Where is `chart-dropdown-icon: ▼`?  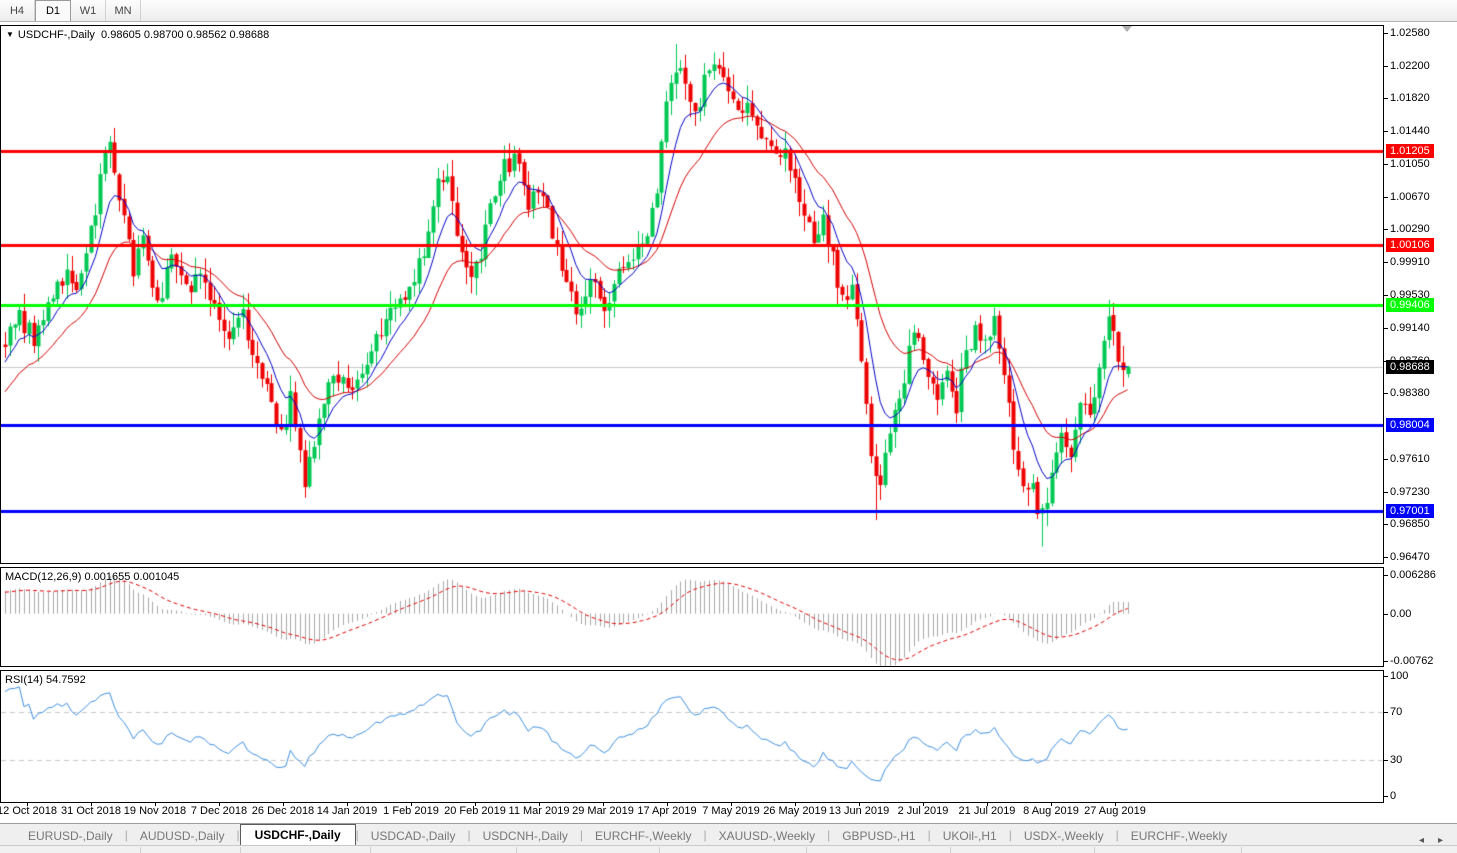
chart-dropdown-icon: ▼ is located at coordinates (10, 34).